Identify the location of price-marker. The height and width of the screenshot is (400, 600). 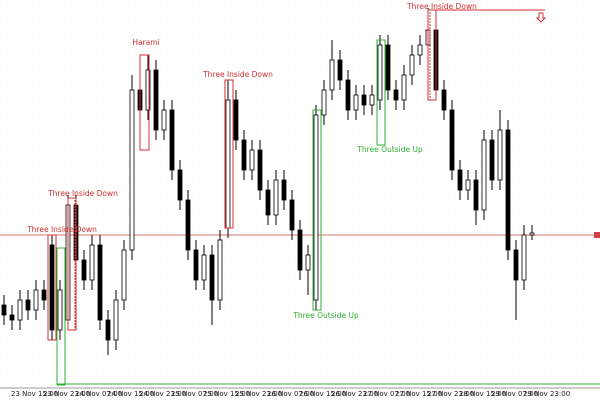
(597, 235).